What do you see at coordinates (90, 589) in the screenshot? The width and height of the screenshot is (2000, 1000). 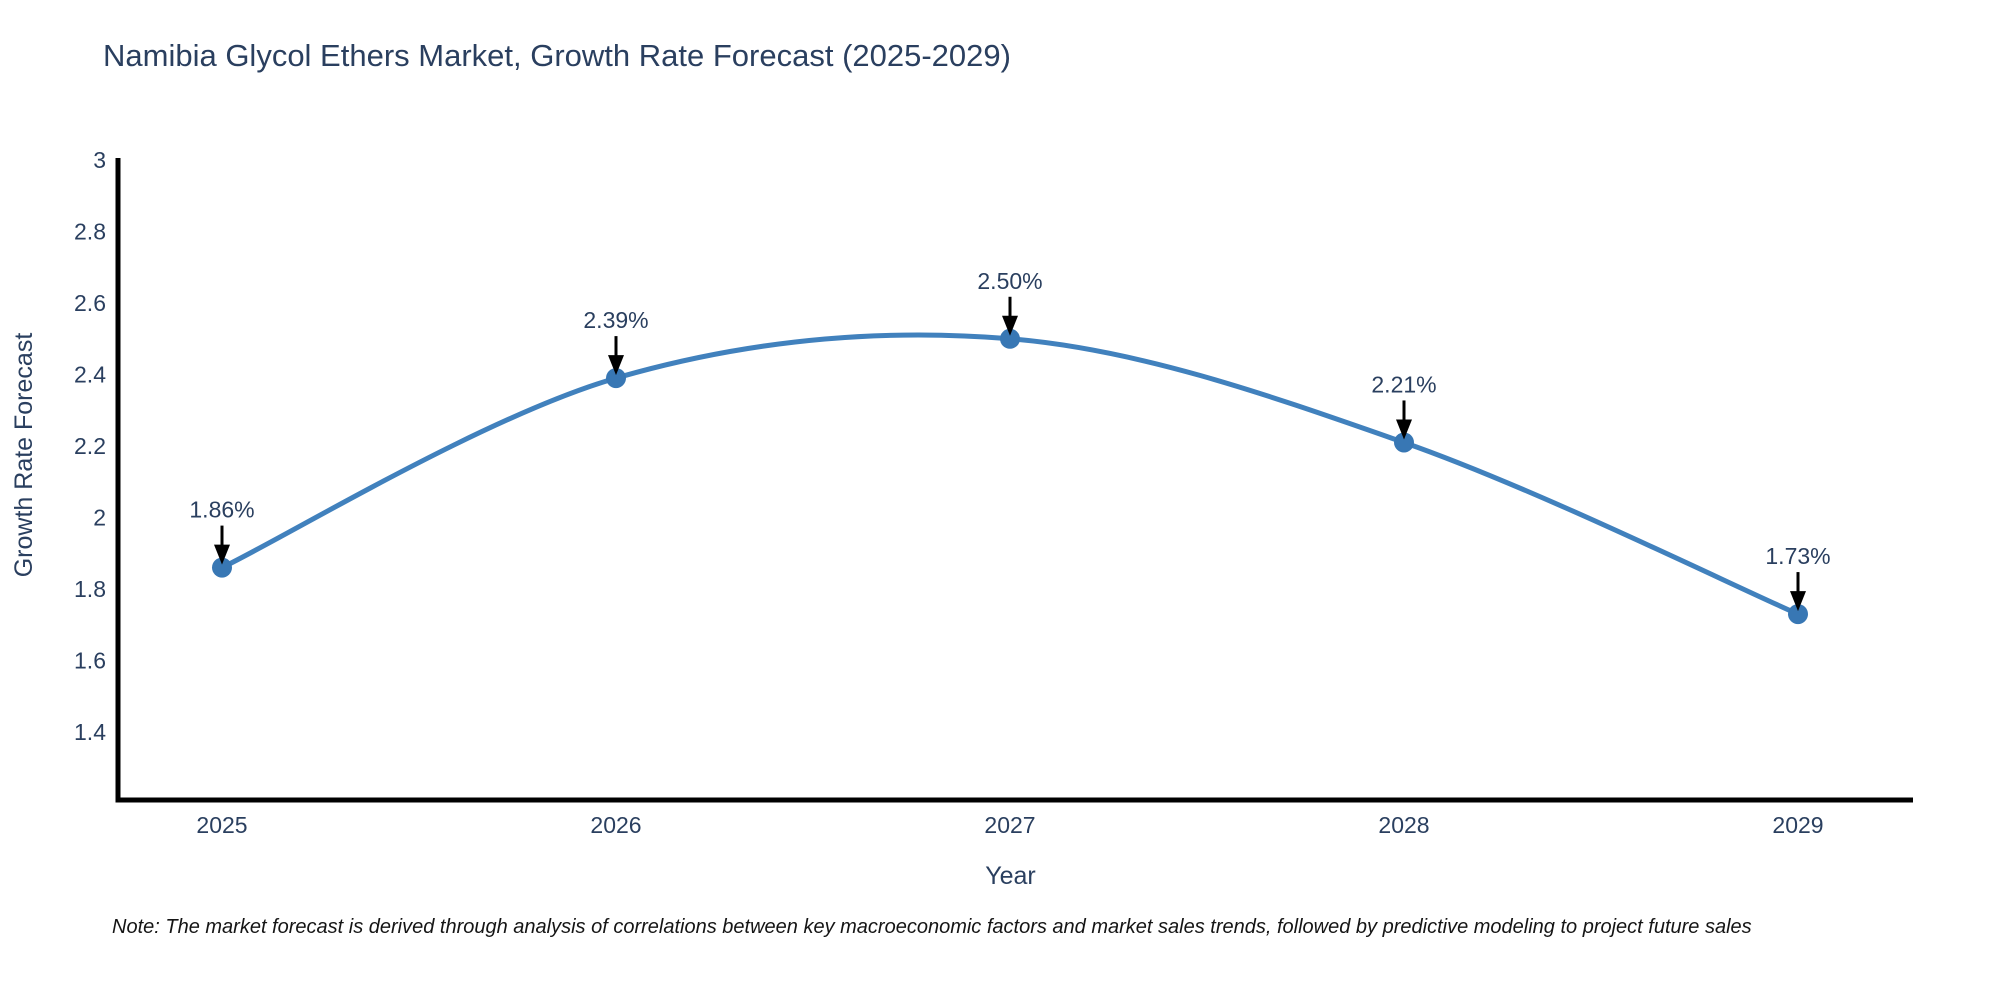 I see `y-tick-label: 1.8` at bounding box center [90, 589].